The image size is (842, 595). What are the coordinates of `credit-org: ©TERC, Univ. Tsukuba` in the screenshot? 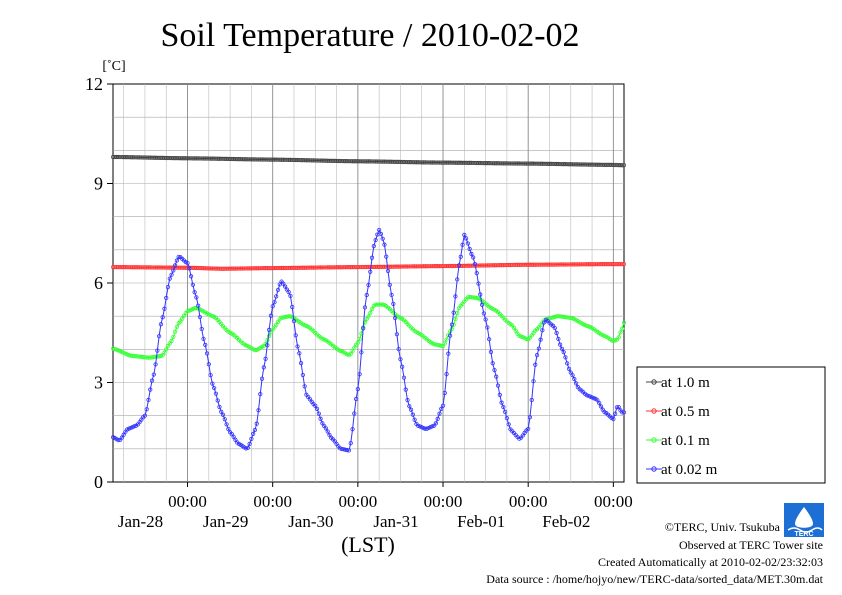 It's located at (723, 527).